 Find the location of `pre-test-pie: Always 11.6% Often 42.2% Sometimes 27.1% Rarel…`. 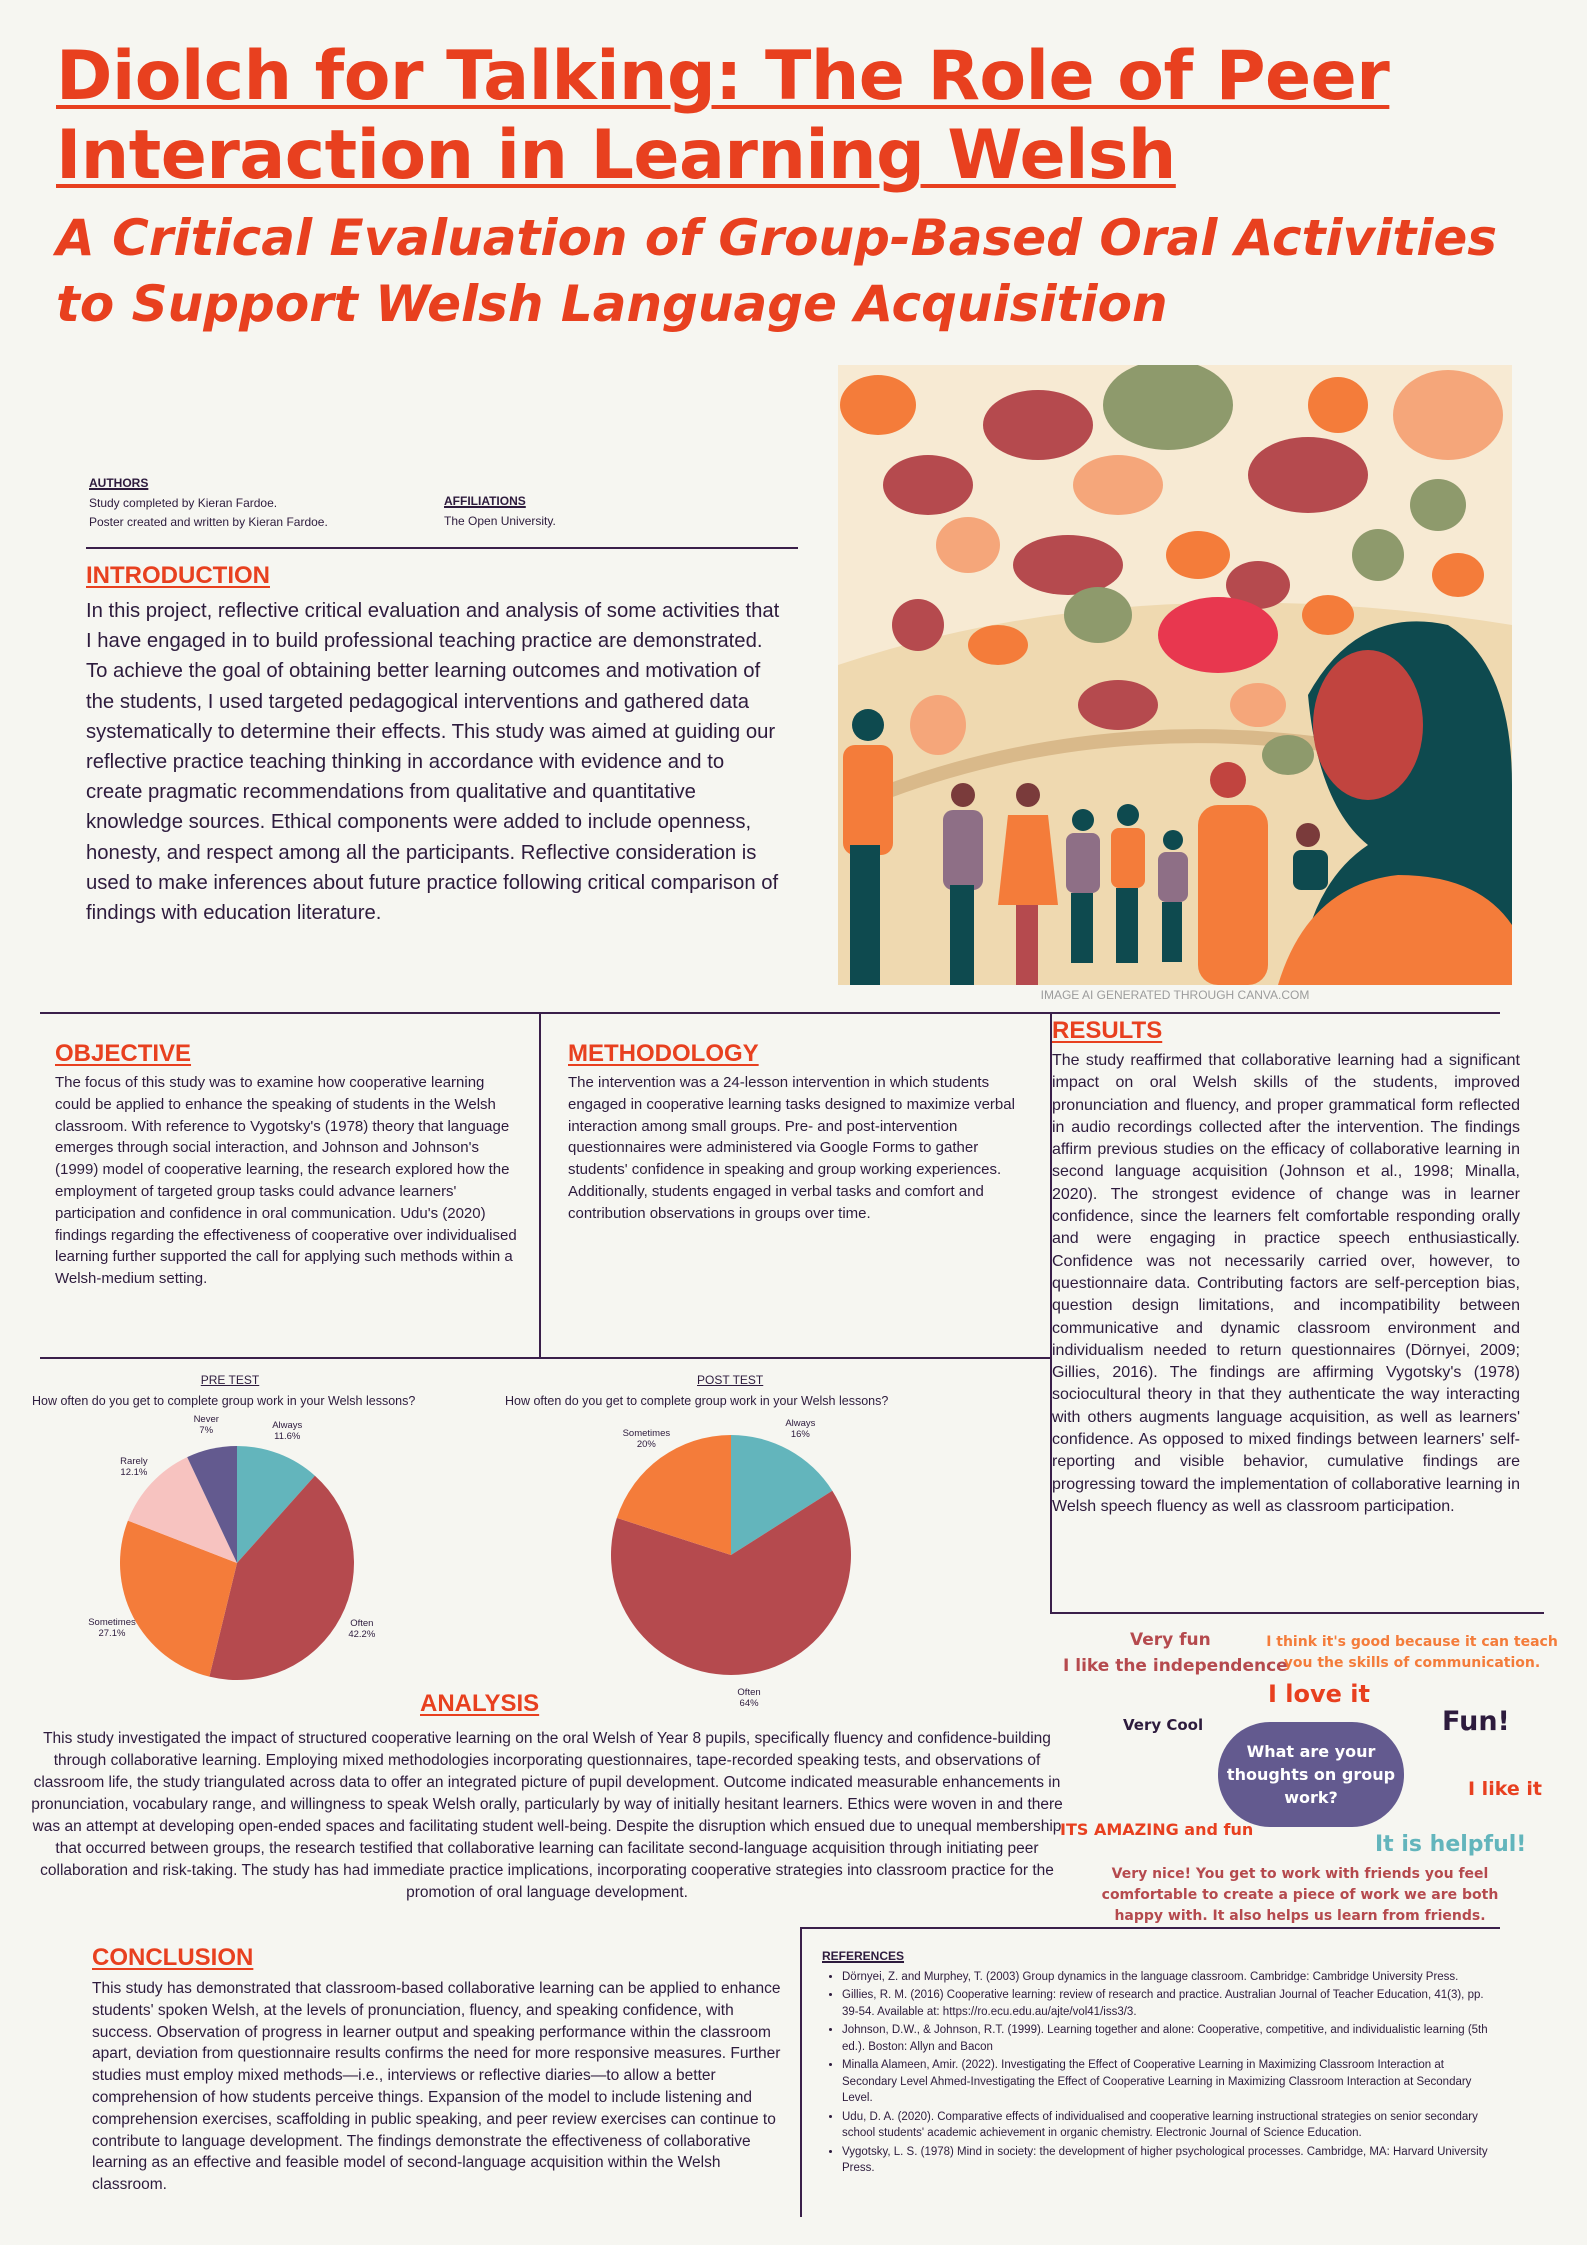

pre-test-pie: Always 11.6% Often 42.2% Sometimes 27.1% Rarel… is located at coordinates (237, 1563).